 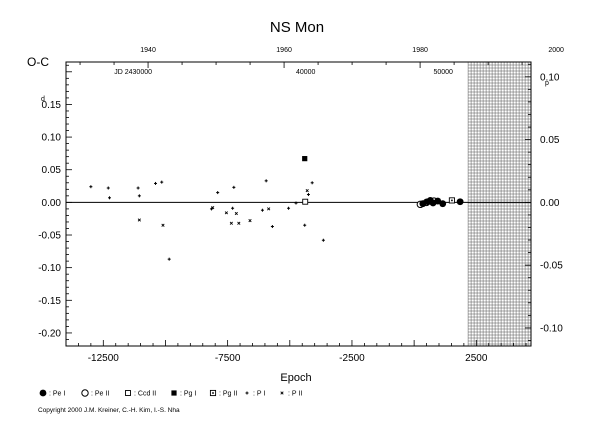 I want to click on y-axis-label: O-C, so click(x=38, y=62).